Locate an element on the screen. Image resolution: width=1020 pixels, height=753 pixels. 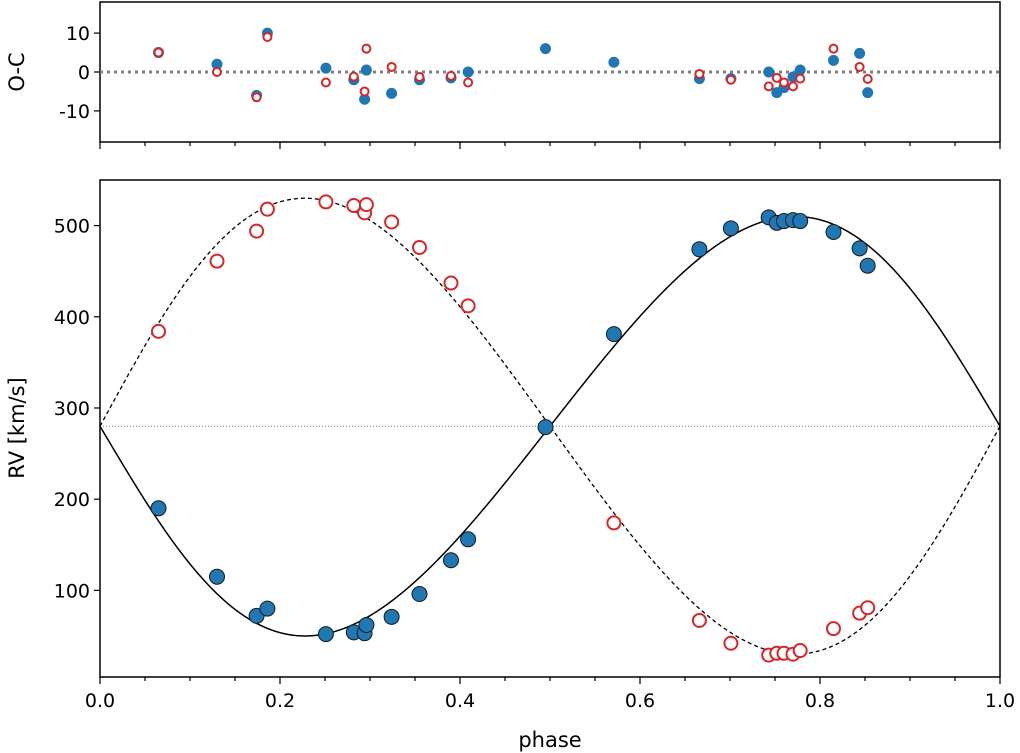
rv-y-axis-label: RV [km/s] is located at coordinates (17, 428).